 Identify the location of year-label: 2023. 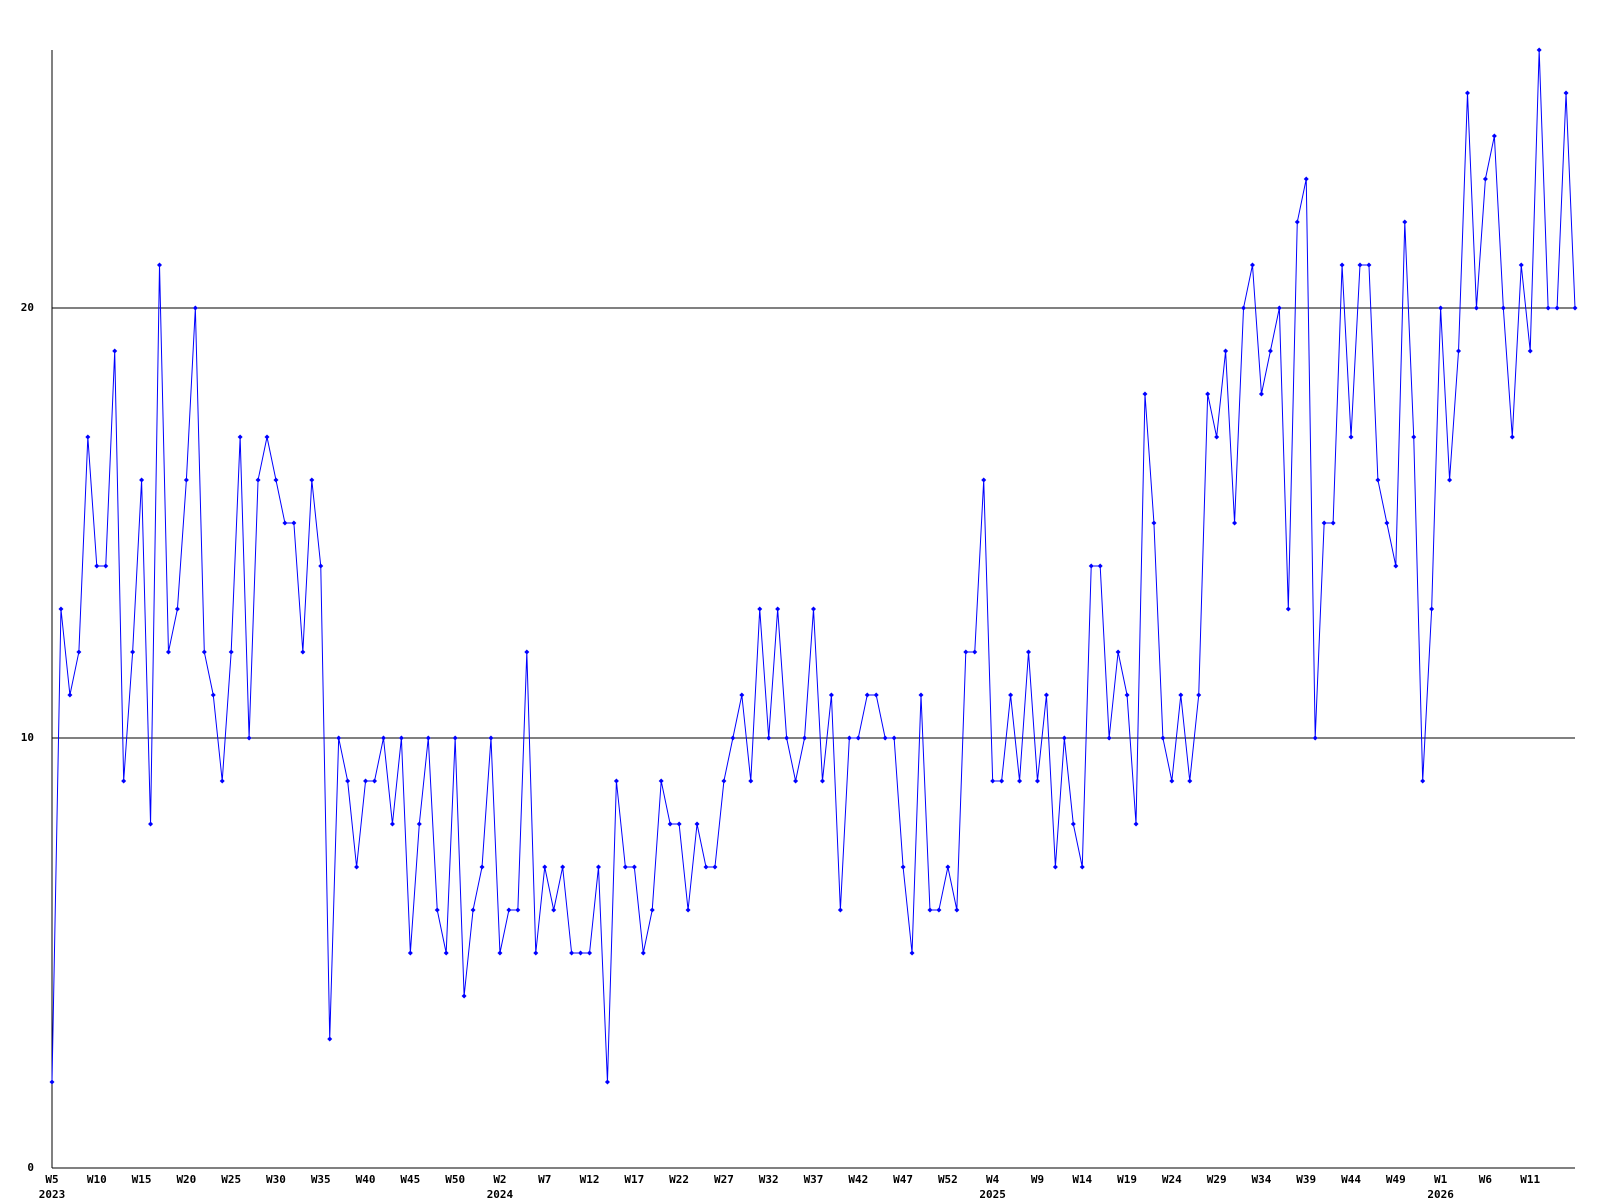
(52, 1194).